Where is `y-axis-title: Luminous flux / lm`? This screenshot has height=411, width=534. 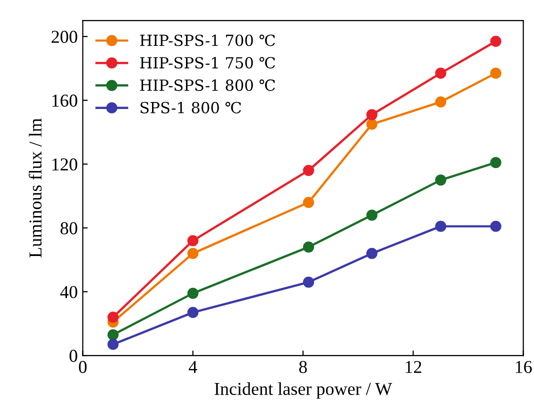 y-axis-title: Luminous flux / lm is located at coordinates (35, 188).